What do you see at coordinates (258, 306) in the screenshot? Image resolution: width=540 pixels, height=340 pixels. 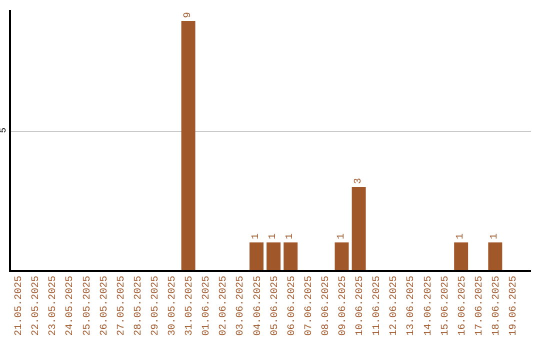 I see `x-tick-label: 04.06.2025` at bounding box center [258, 306].